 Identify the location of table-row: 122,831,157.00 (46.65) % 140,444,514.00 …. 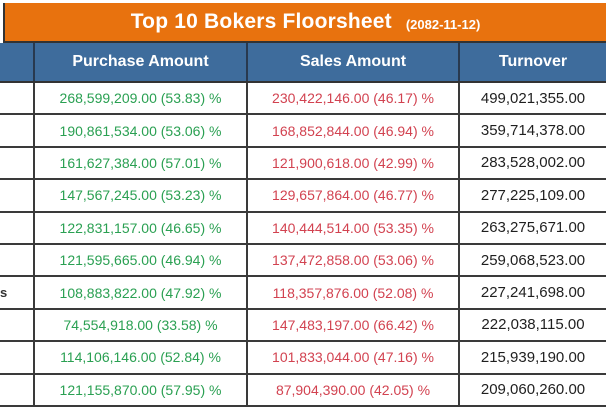
(303, 228).